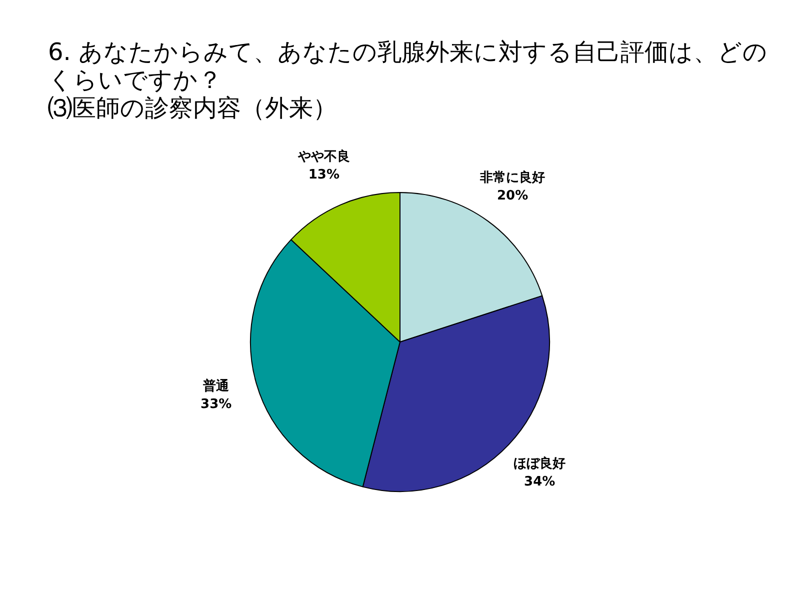 The image size is (800, 600). Describe the element at coordinates (540, 482) in the screenshot. I see `data-label: 34%` at that location.